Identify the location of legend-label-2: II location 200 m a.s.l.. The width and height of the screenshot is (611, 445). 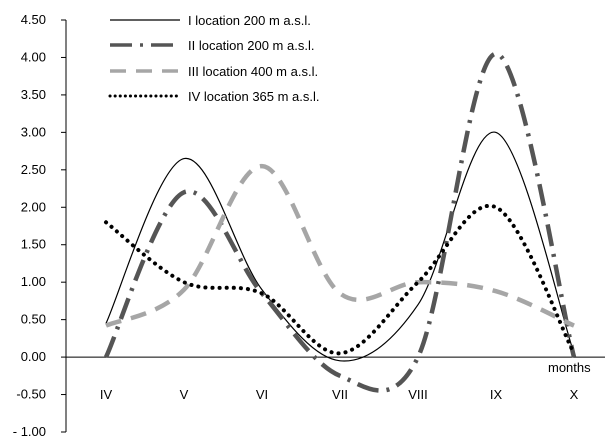
(251, 45).